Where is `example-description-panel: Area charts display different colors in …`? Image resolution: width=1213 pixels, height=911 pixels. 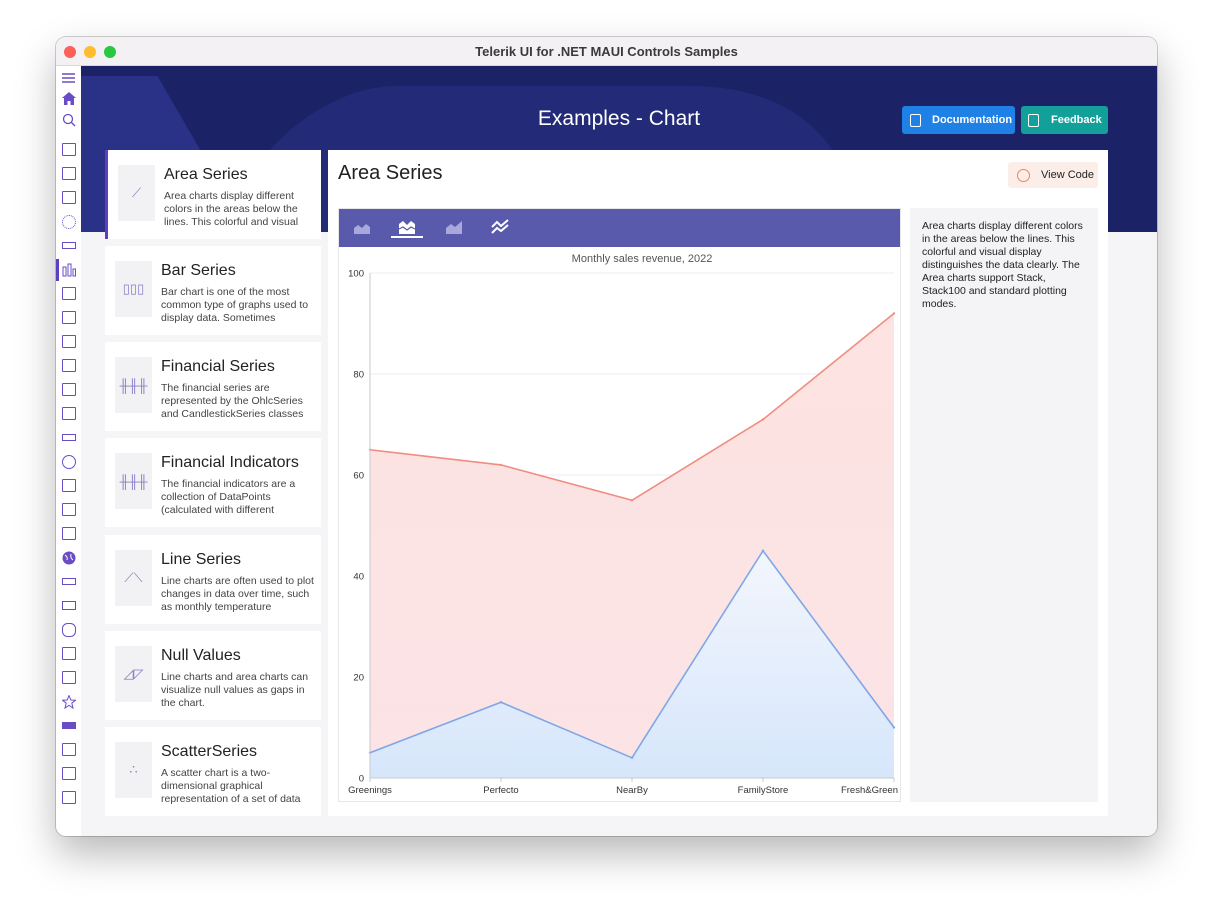 example-description-panel: Area charts display different colors in … is located at coordinates (1004, 505).